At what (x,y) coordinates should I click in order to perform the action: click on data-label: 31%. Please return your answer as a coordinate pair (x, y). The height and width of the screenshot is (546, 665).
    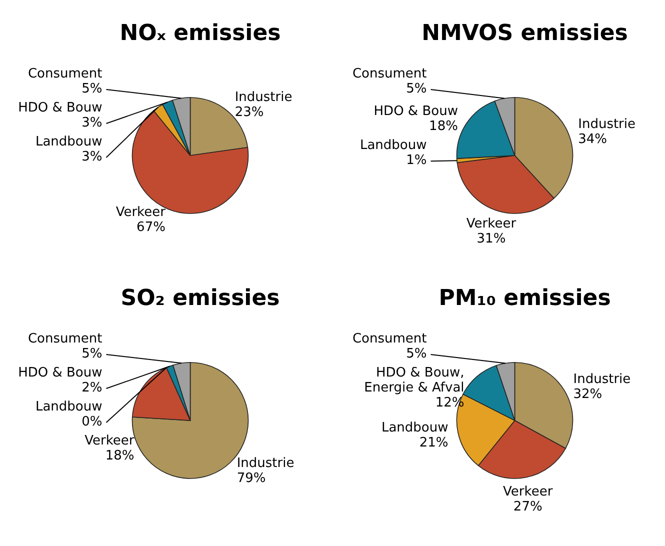
    Looking at the image, I should click on (491, 239).